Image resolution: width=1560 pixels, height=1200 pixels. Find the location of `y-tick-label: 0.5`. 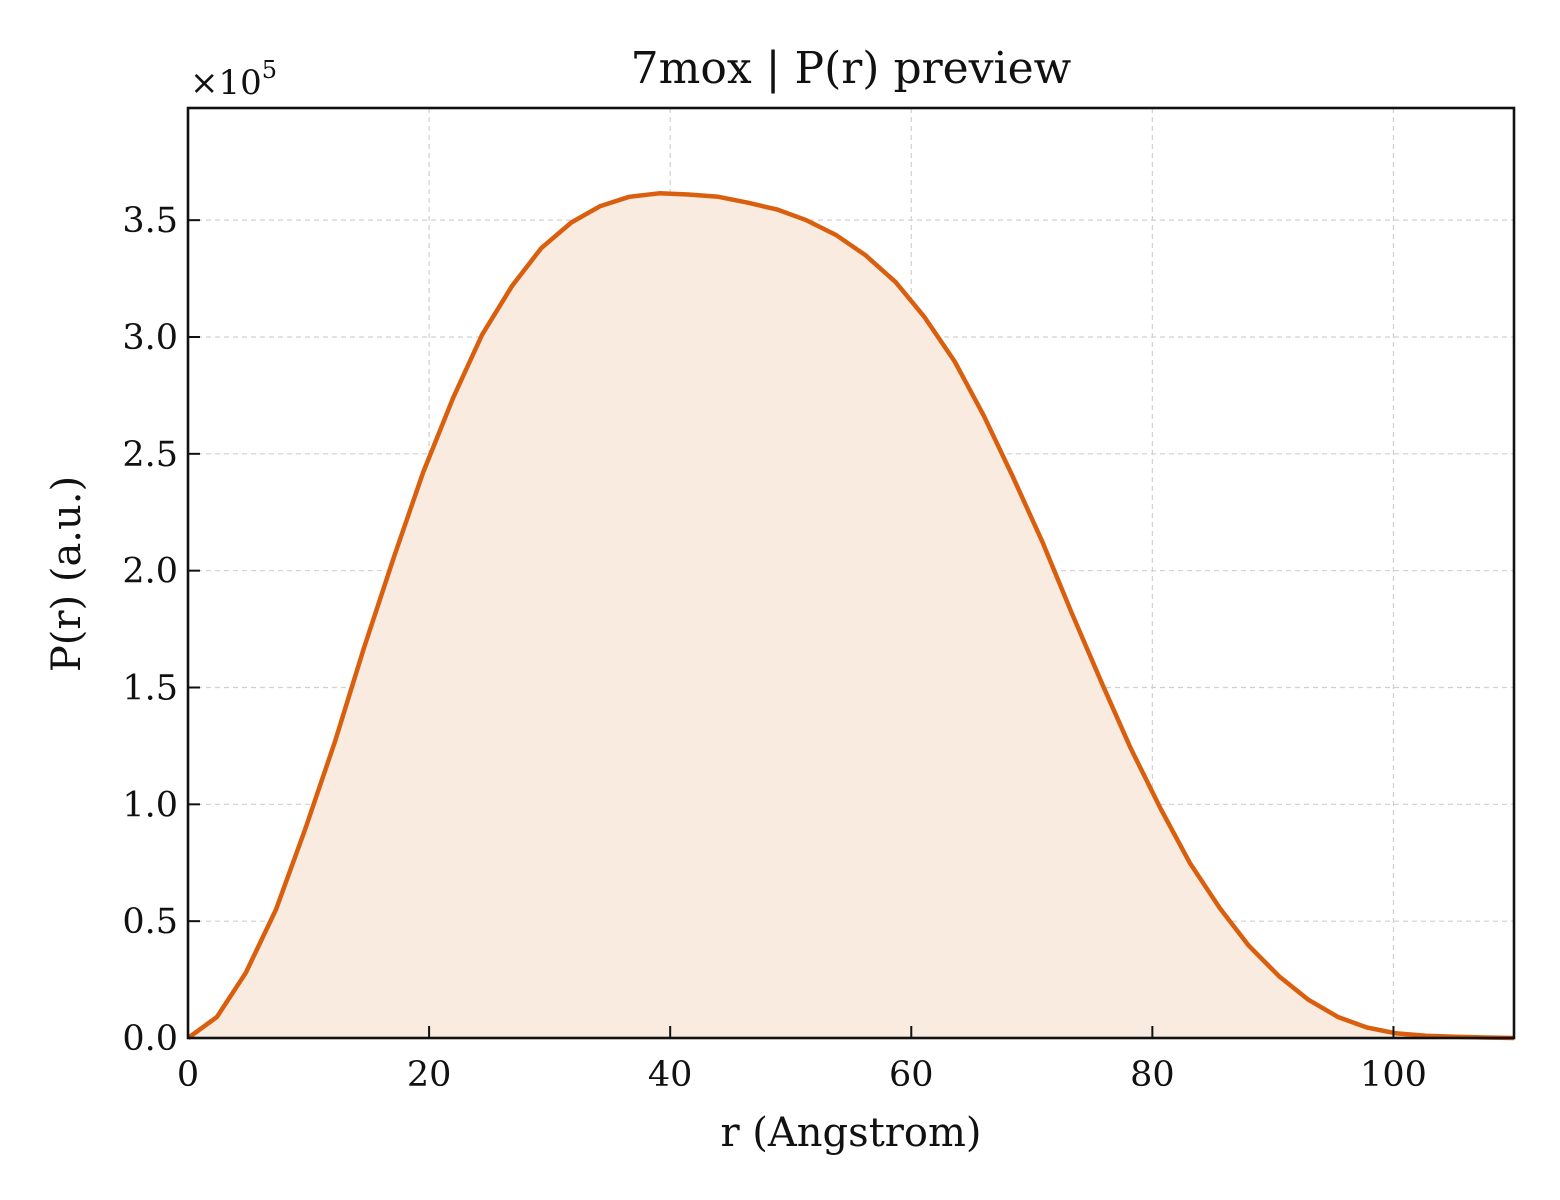

y-tick-label: 0.5 is located at coordinates (150, 922).